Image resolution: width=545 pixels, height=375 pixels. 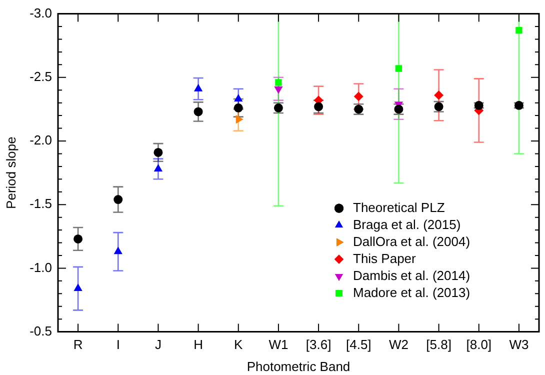 I want to click on y-axis-title: Period slope, so click(x=10, y=172).